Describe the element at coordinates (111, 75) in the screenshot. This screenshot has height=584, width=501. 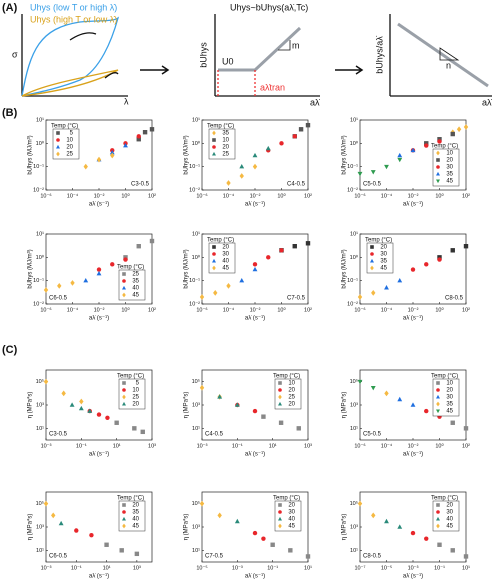
I see `arrow` at that location.